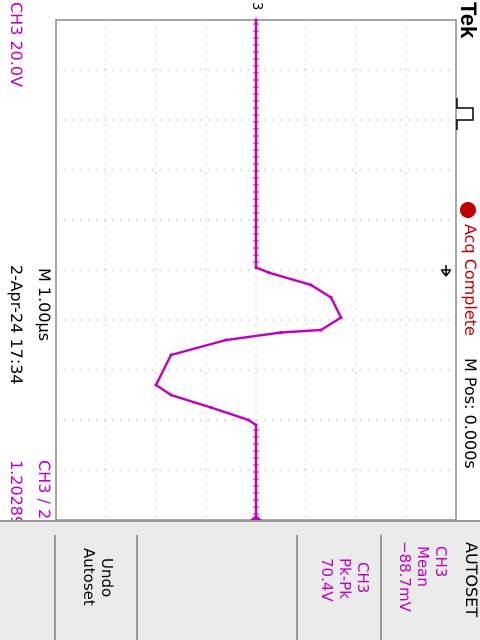 This screenshot has height=640, width=480. Describe the element at coordinates (363, 578) in the screenshot. I see `pk-pk-source: CH3` at that location.